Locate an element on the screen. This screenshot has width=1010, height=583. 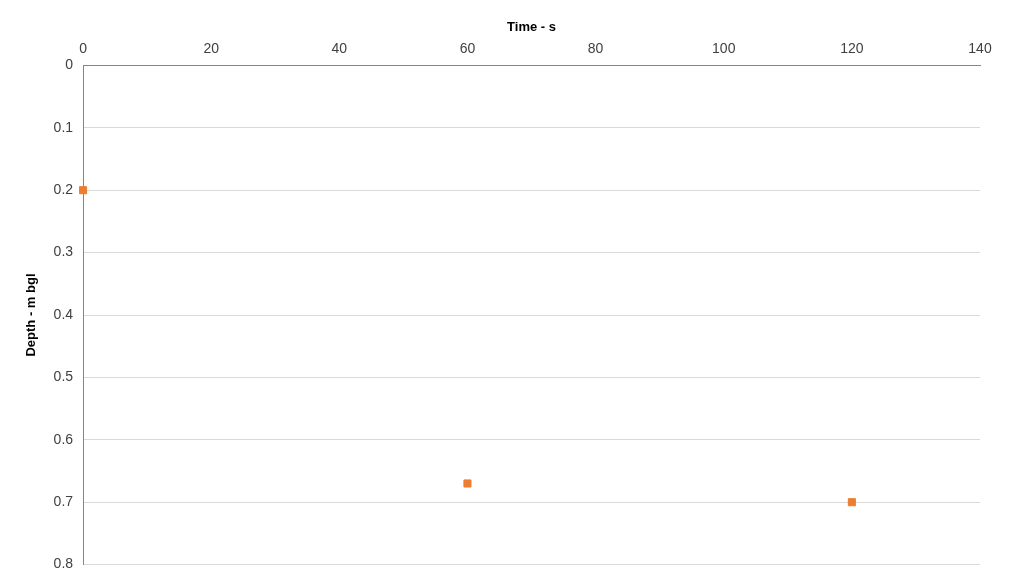
x-tick-label: 80 is located at coordinates (595, 47).